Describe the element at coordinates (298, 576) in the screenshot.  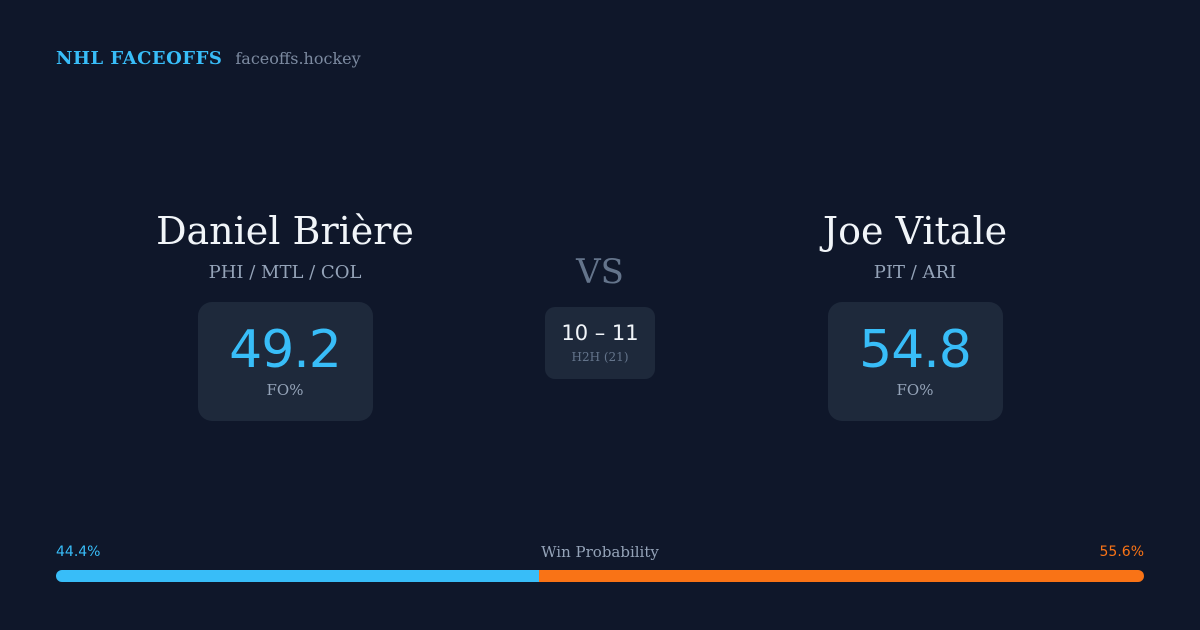
I see `win-prob-left-fill` at that location.